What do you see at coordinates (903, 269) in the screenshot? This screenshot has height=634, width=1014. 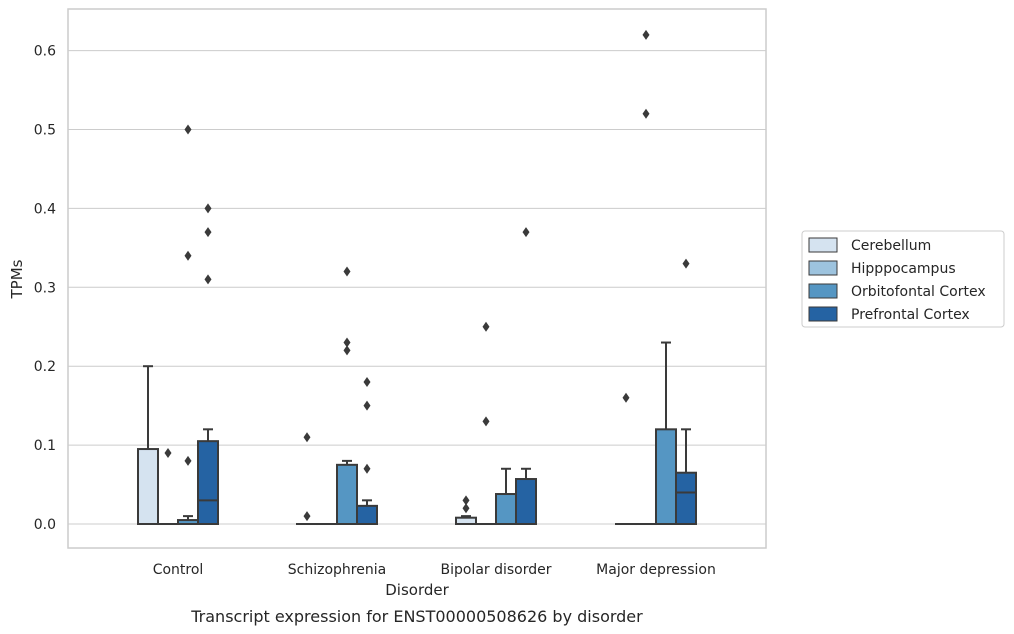 I see `legend-label: Hipppocampus` at bounding box center [903, 269].